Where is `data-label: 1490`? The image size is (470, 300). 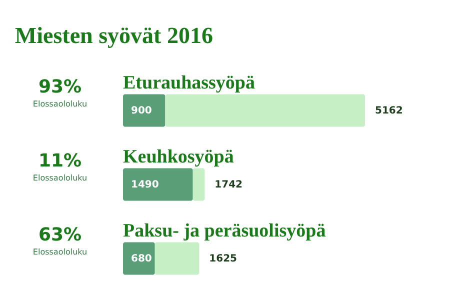 data-label: 1490 is located at coordinates (145, 185).